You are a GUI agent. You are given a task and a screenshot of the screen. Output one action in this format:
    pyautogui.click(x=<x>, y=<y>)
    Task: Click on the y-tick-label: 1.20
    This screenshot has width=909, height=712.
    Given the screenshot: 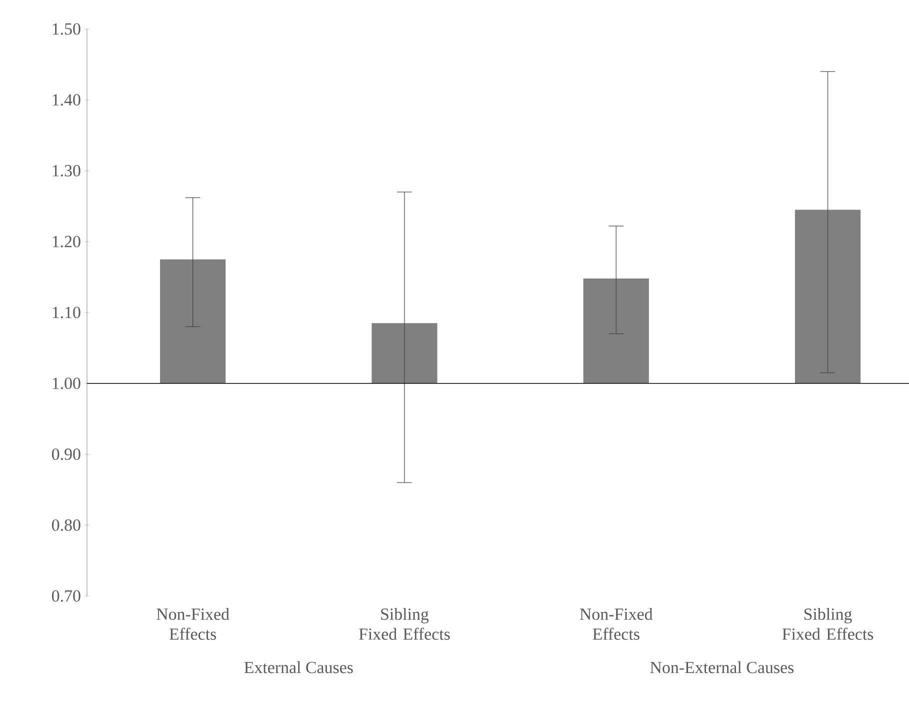 What is the action you would take?
    pyautogui.click(x=66, y=242)
    